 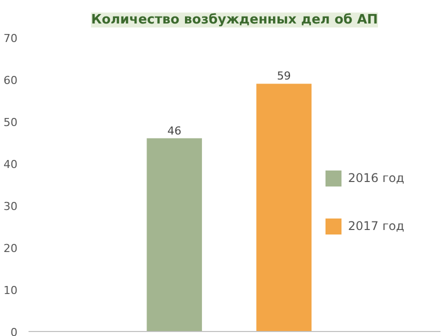 What do you see at coordinates (376, 178) in the screenshot?
I see `legend-label: 2016 год` at bounding box center [376, 178].